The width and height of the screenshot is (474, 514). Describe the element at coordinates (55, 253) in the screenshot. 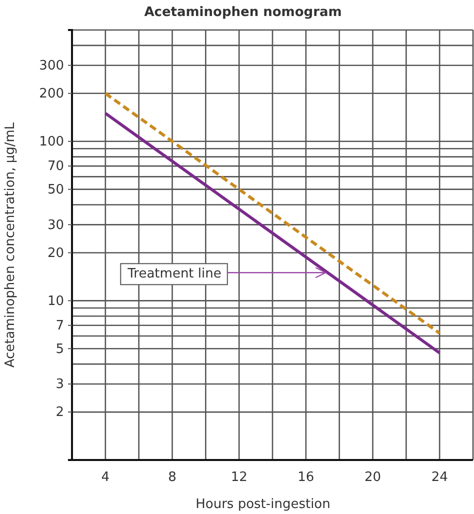

I see `y-tick-label: 20` at that location.